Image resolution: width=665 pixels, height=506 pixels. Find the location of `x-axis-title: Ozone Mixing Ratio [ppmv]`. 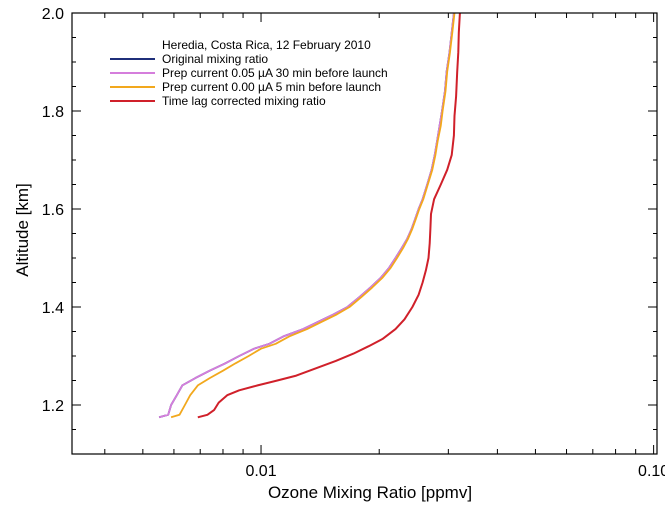

x-axis-title: Ozone Mixing Ratio [ppmv] is located at coordinates (370, 492).